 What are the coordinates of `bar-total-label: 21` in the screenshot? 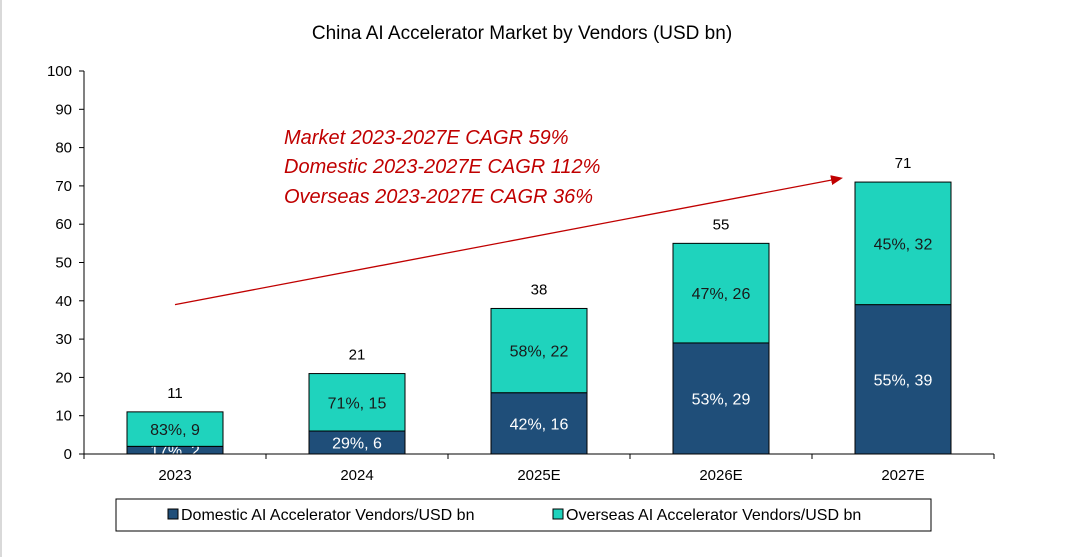 It's located at (357, 355).